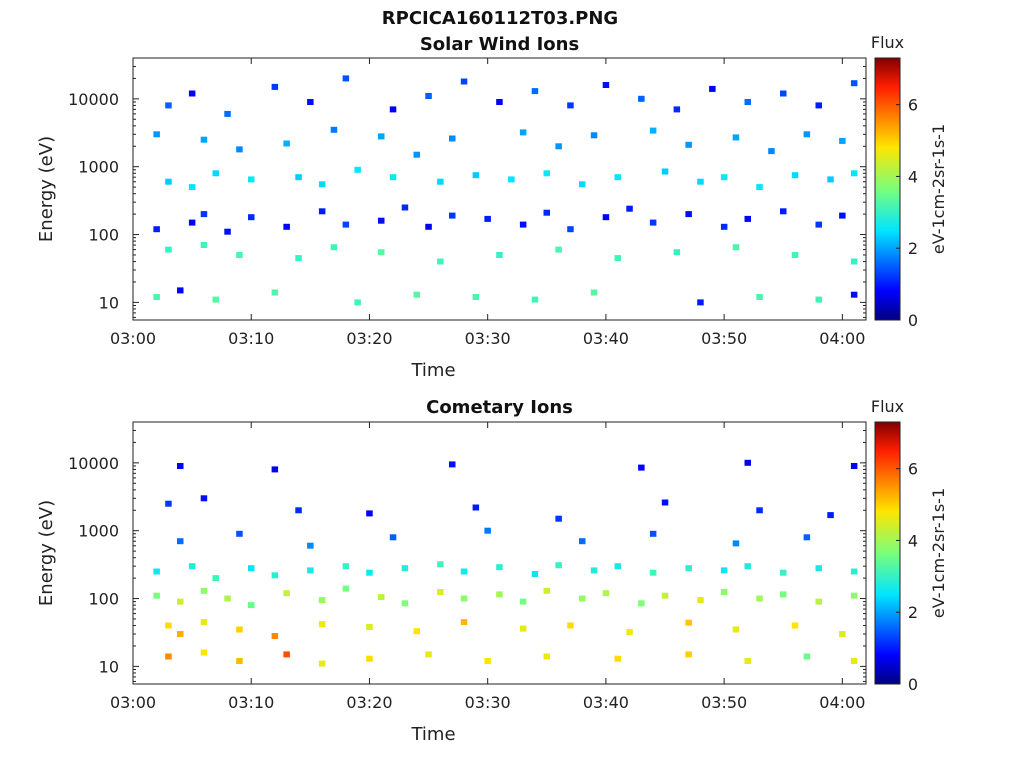 The image size is (1024, 768). Describe the element at coordinates (724, 702) in the screenshot. I see `x-tick-label: 03:50` at that location.